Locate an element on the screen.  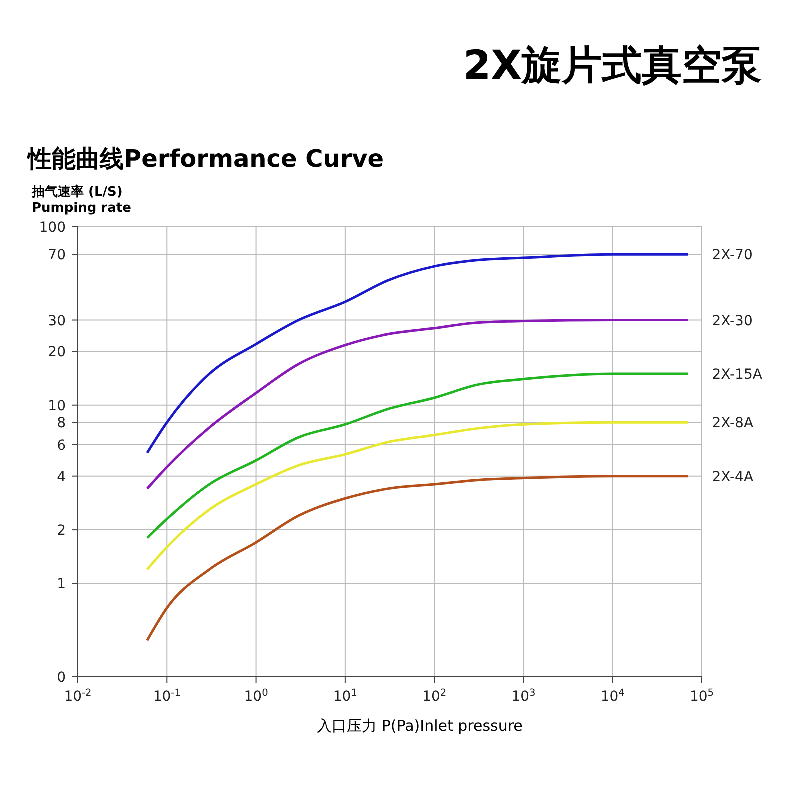
y-tick-label: 4 is located at coordinates (61, 477).